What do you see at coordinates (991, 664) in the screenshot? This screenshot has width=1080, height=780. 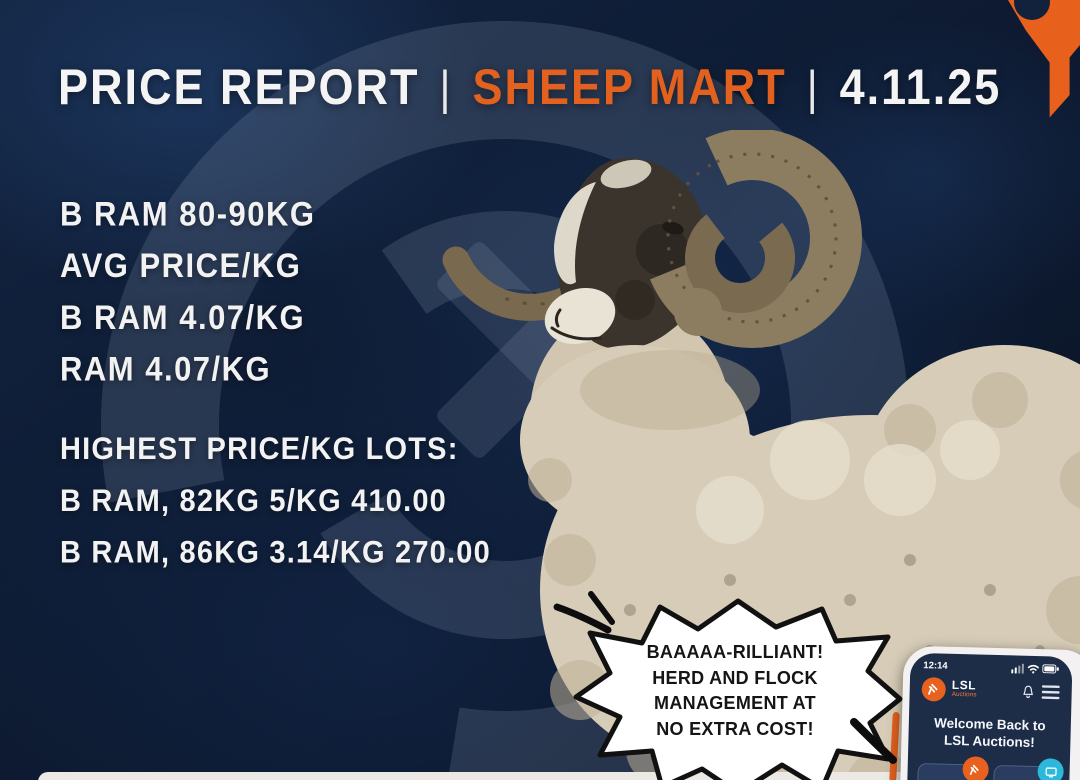 I see `phone-status-bar: 12:14` at bounding box center [991, 664].